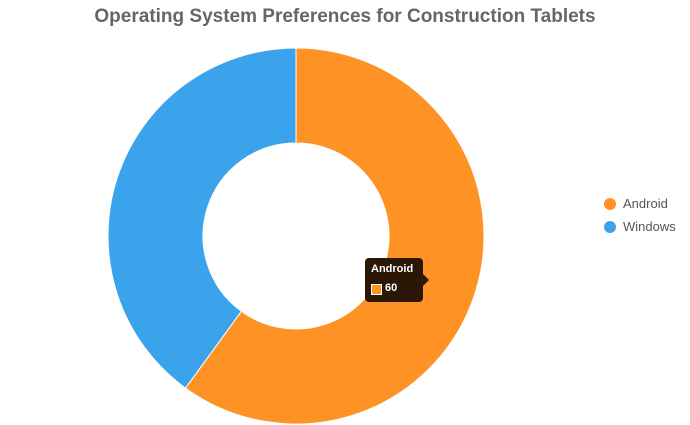 This screenshot has width=690, height=425. I want to click on legend-item-android: Android, so click(640, 203).